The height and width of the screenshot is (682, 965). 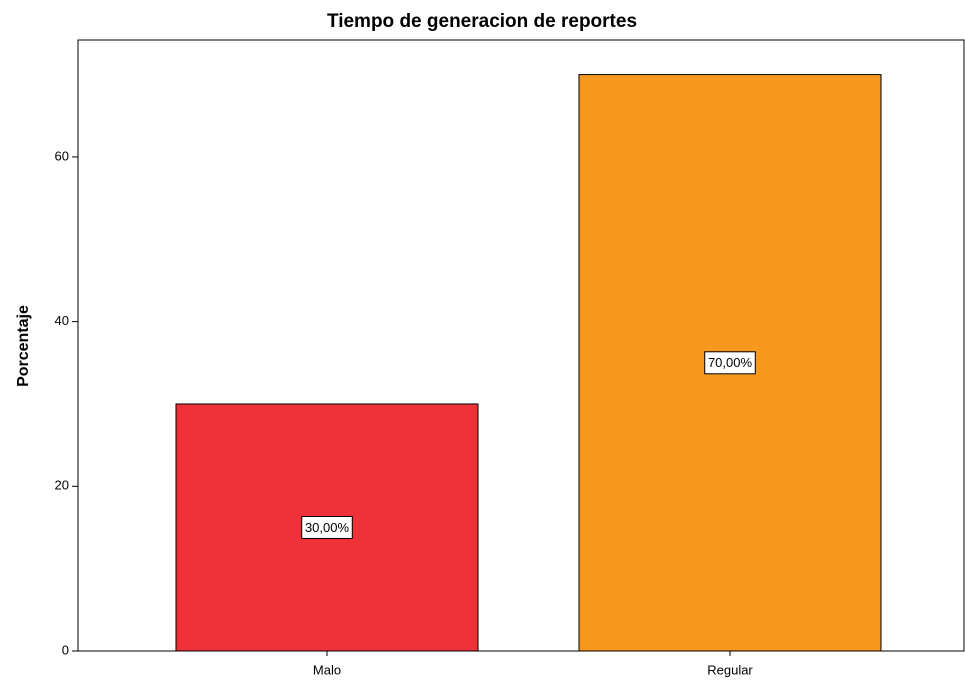 I want to click on chart-title: Tiempo de generacion de reportes, so click(x=482, y=21).